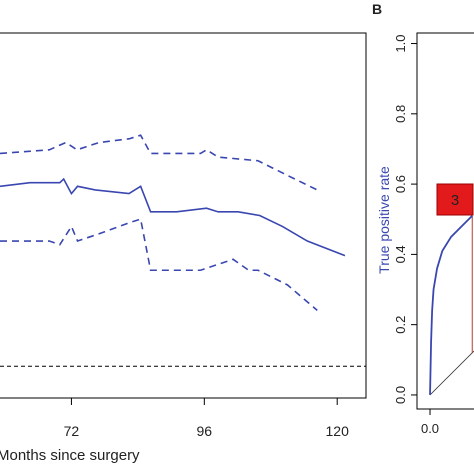 The width and height of the screenshot is (474, 474). Describe the element at coordinates (400, 114) in the screenshot. I see `y-tick-label: 0.8` at that location.